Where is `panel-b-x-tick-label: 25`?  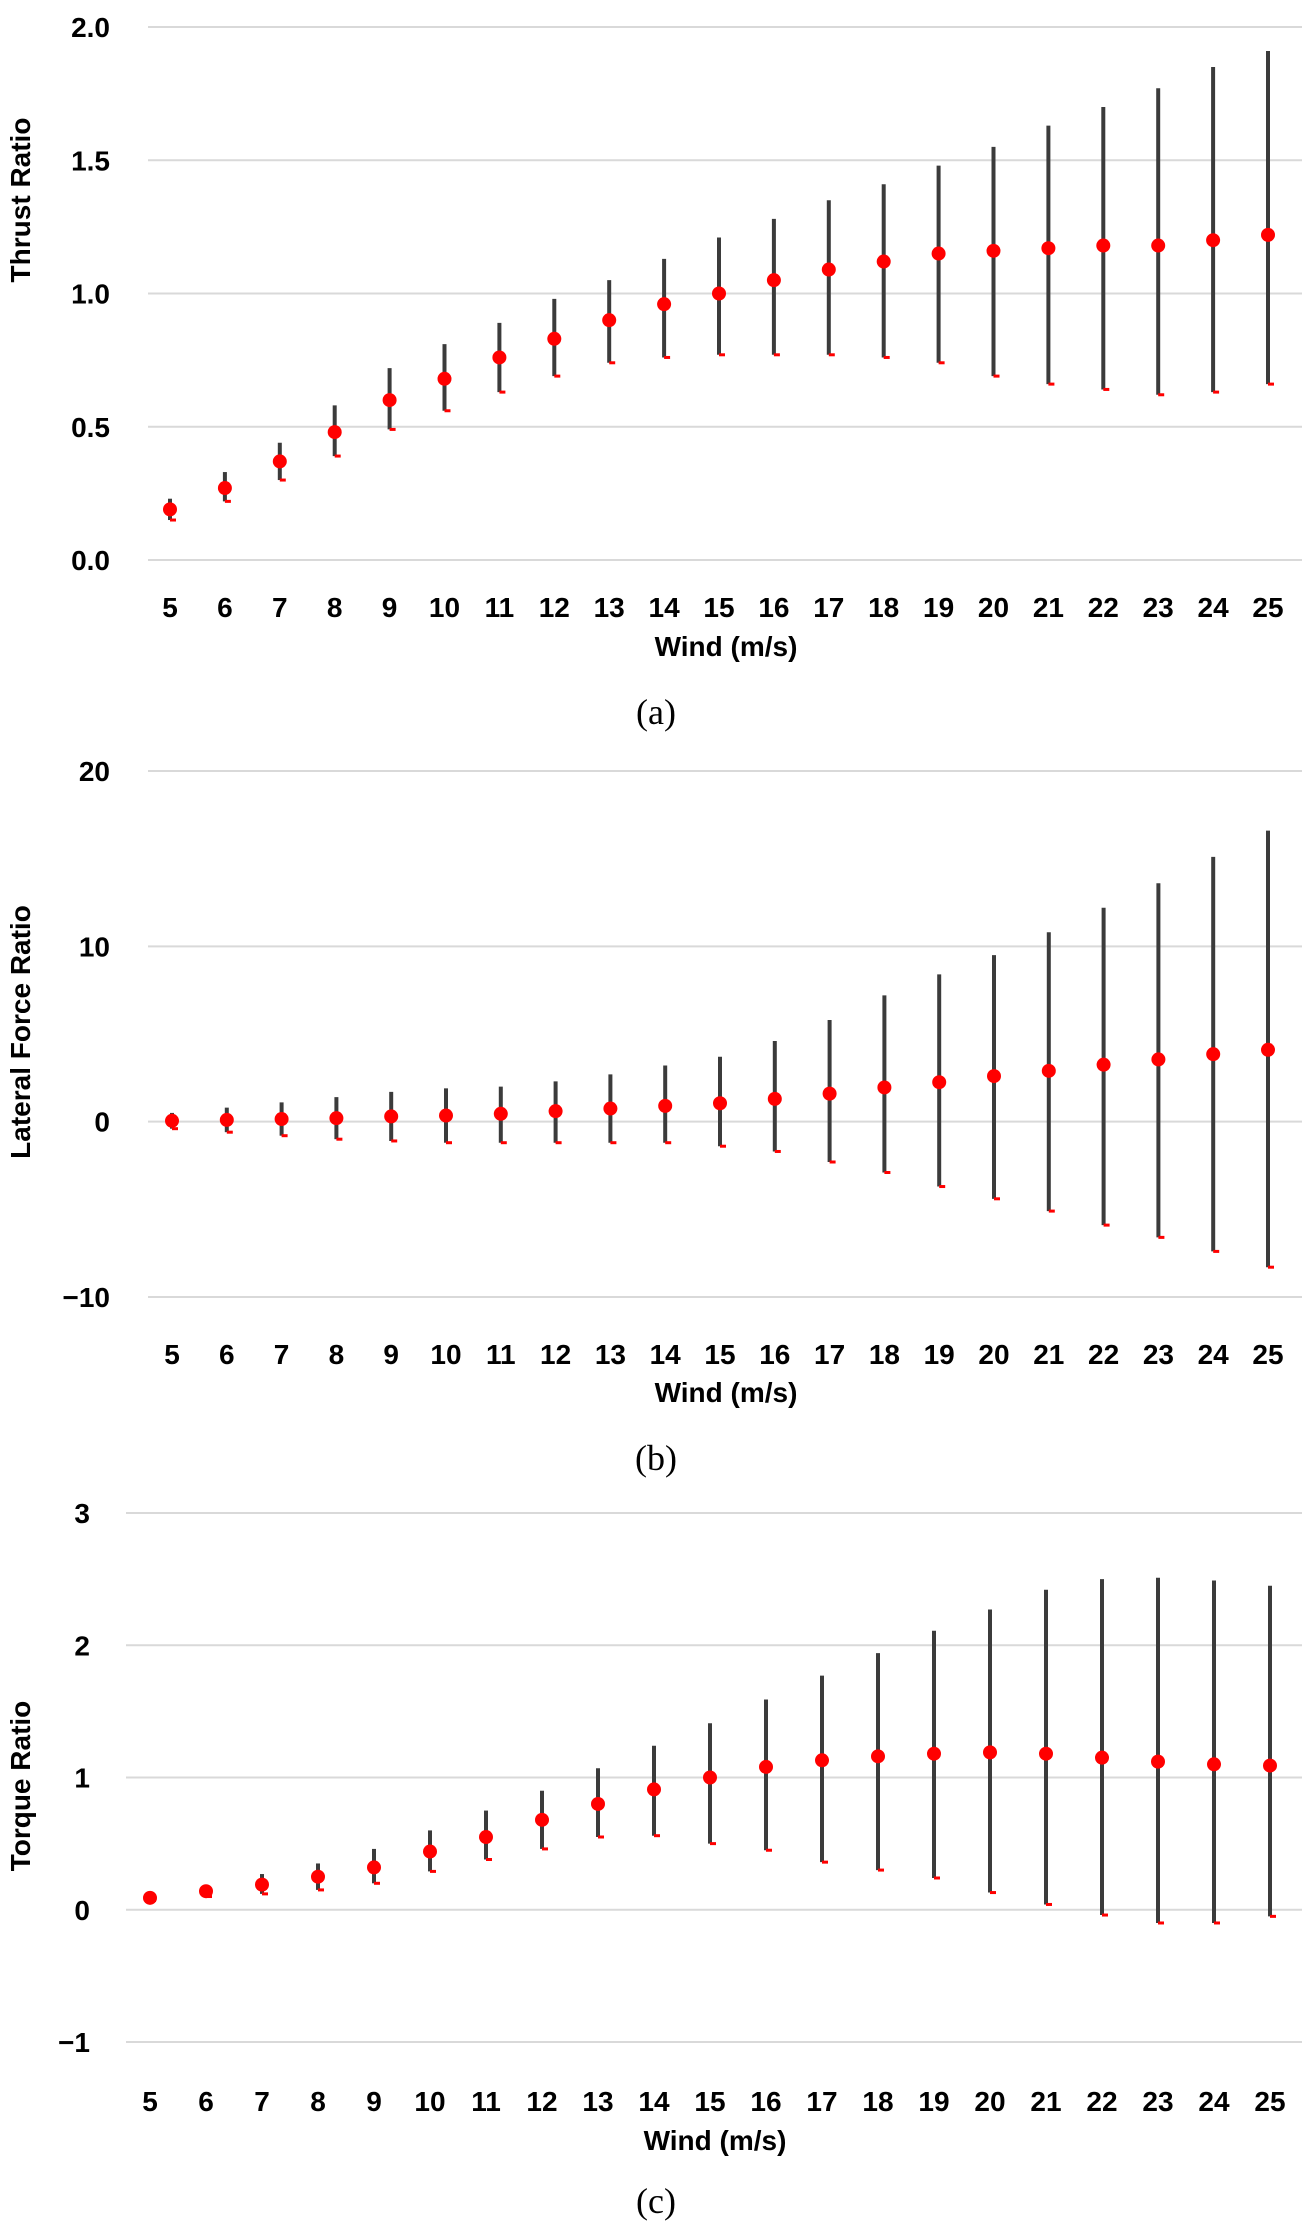
panel-b-x-tick-label: 25 is located at coordinates (1267, 1354).